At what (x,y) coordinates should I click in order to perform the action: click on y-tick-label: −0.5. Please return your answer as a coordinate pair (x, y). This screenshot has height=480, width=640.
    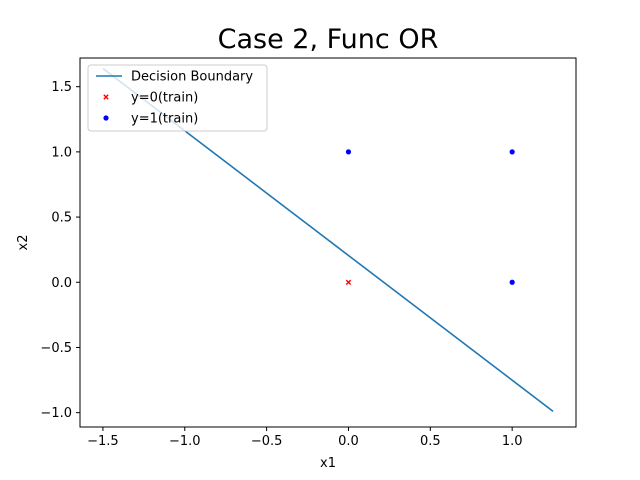
    Looking at the image, I should click on (56, 348).